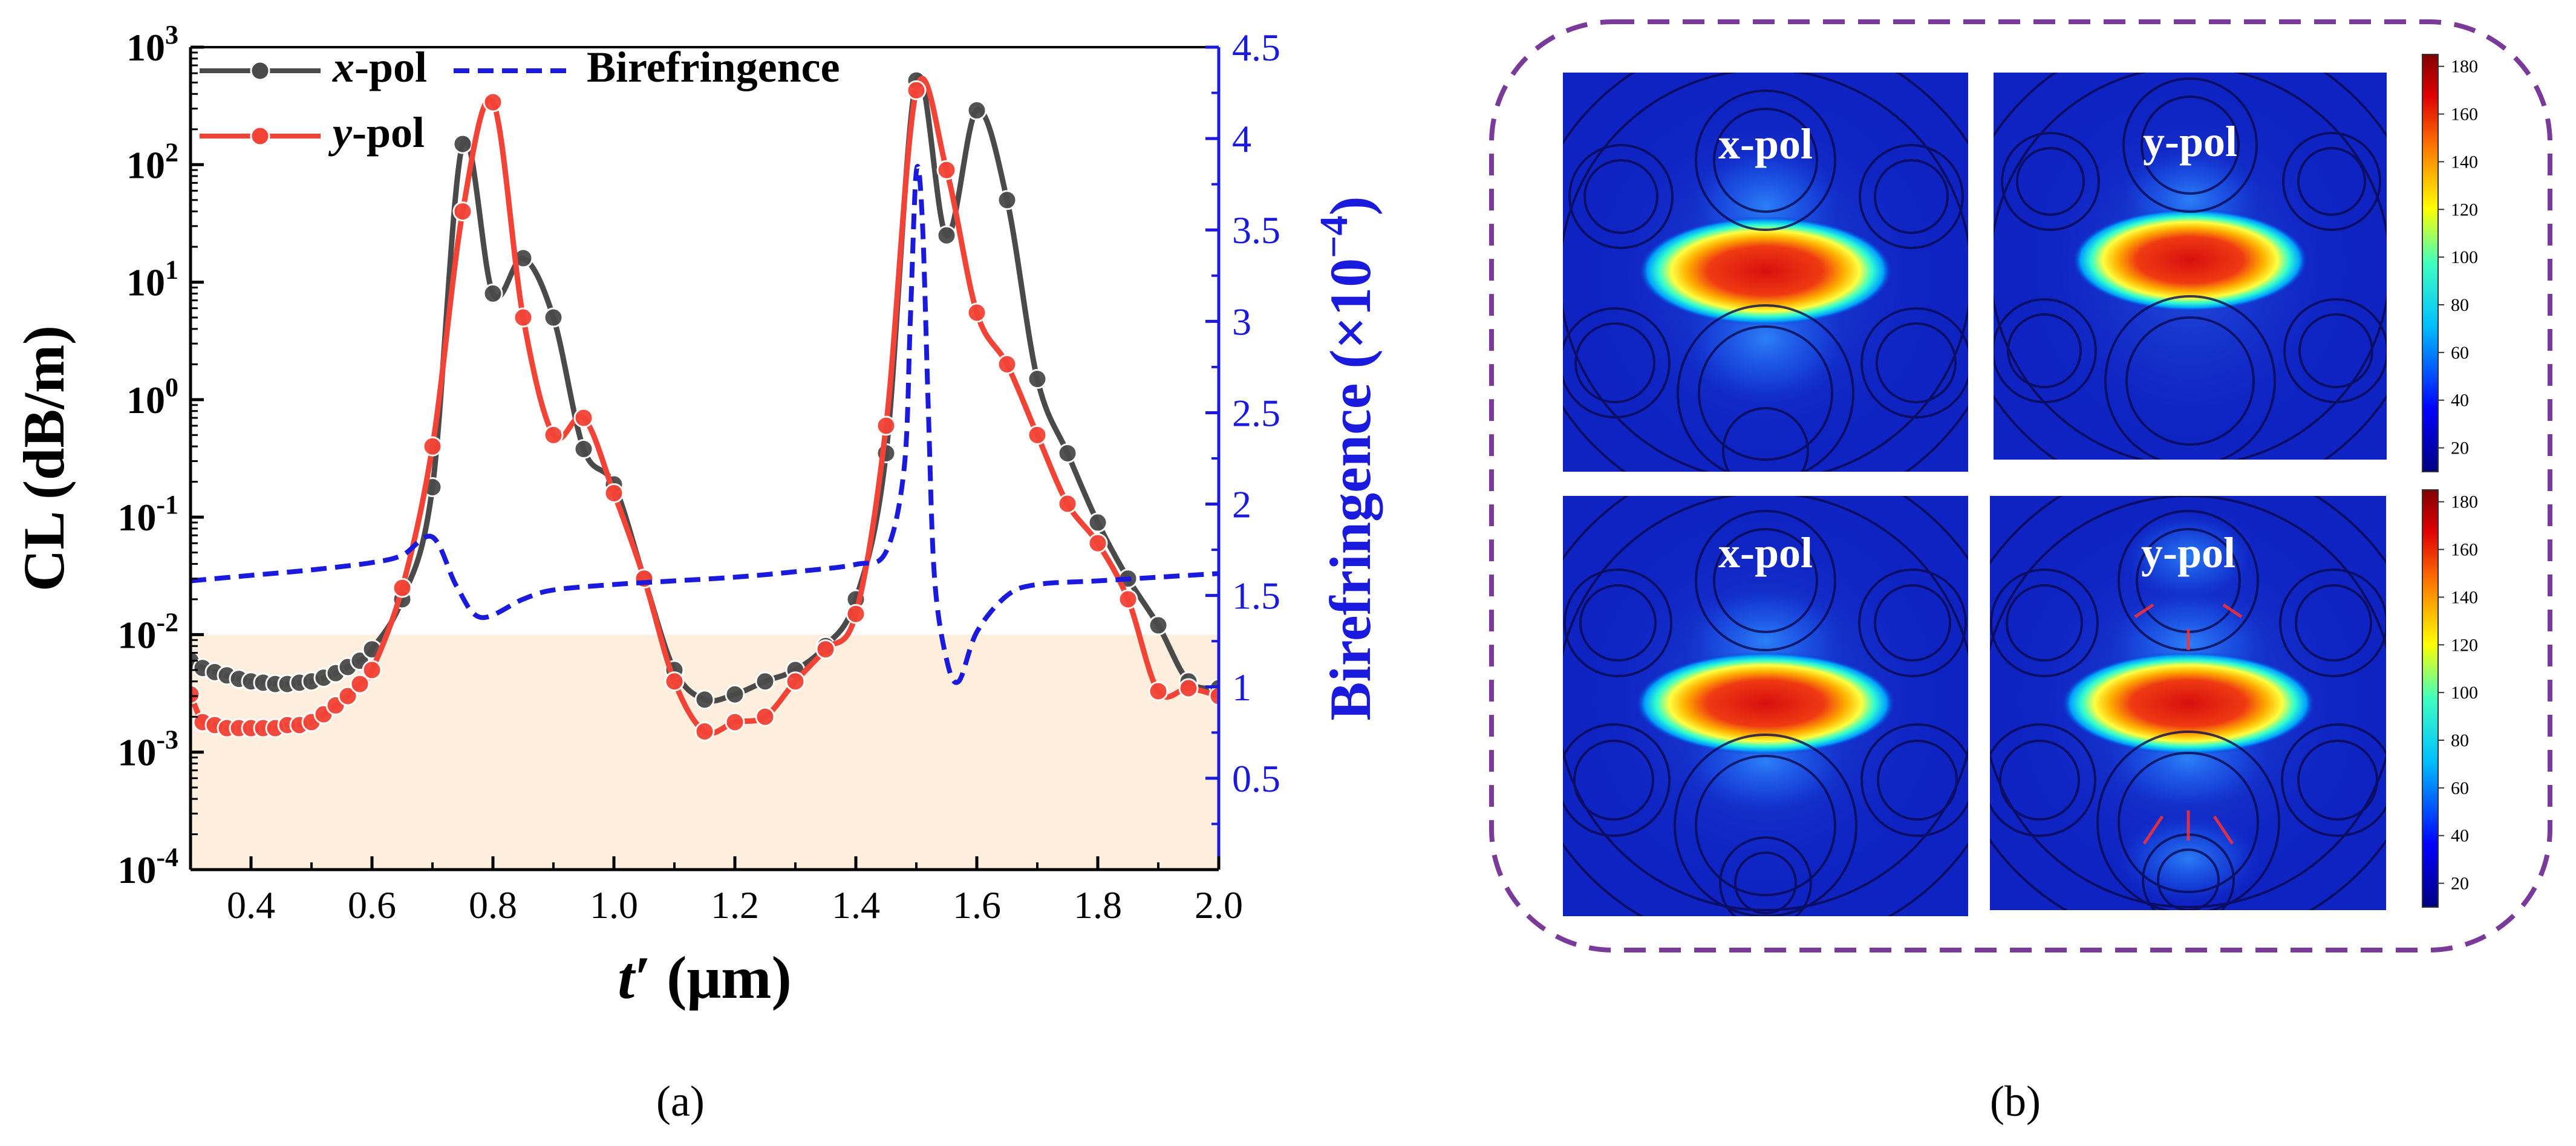 Image resolution: width=2576 pixels, height=1146 pixels. I want to click on x-tick-label: 1.8, so click(1098, 905).